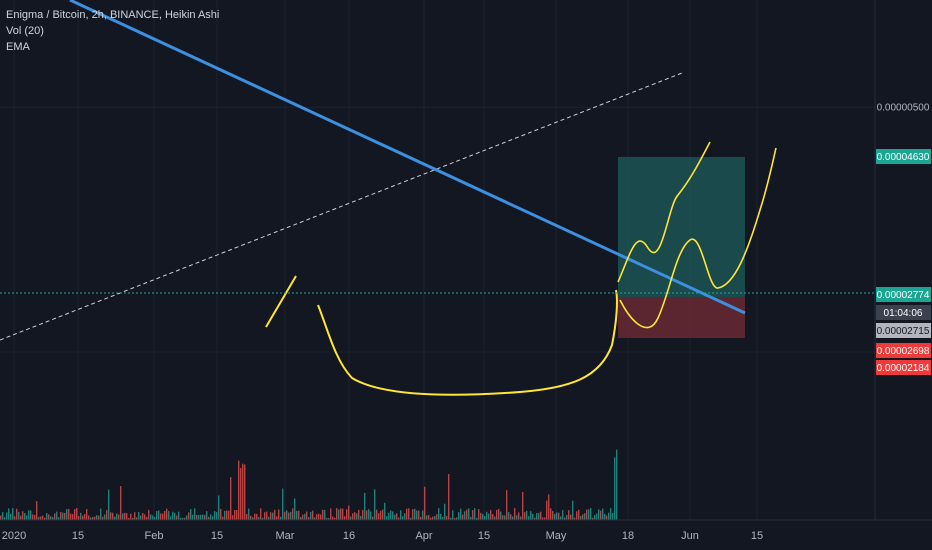  What do you see at coordinates (903, 157) in the screenshot?
I see `target-price-label: 0.00004630` at bounding box center [903, 157].